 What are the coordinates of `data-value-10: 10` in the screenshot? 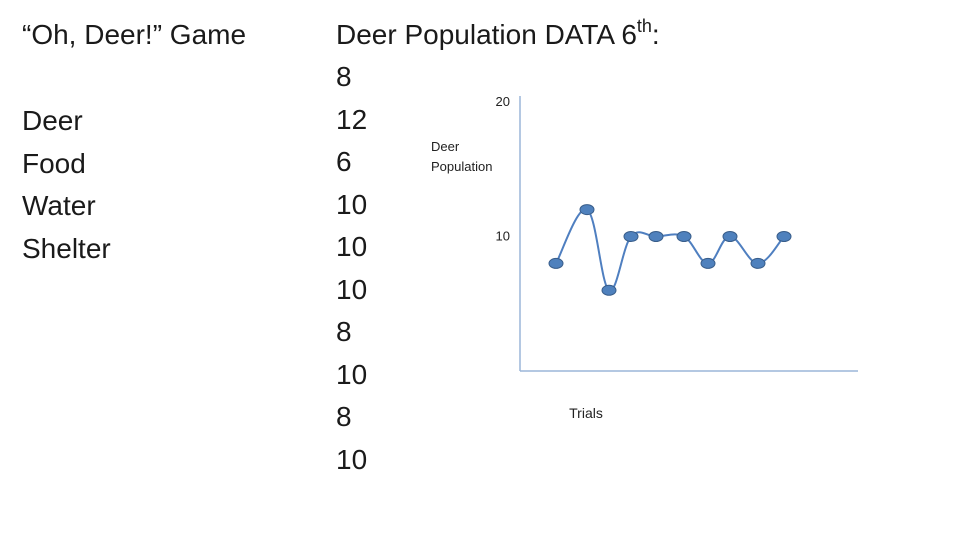 It's located at (352, 459).